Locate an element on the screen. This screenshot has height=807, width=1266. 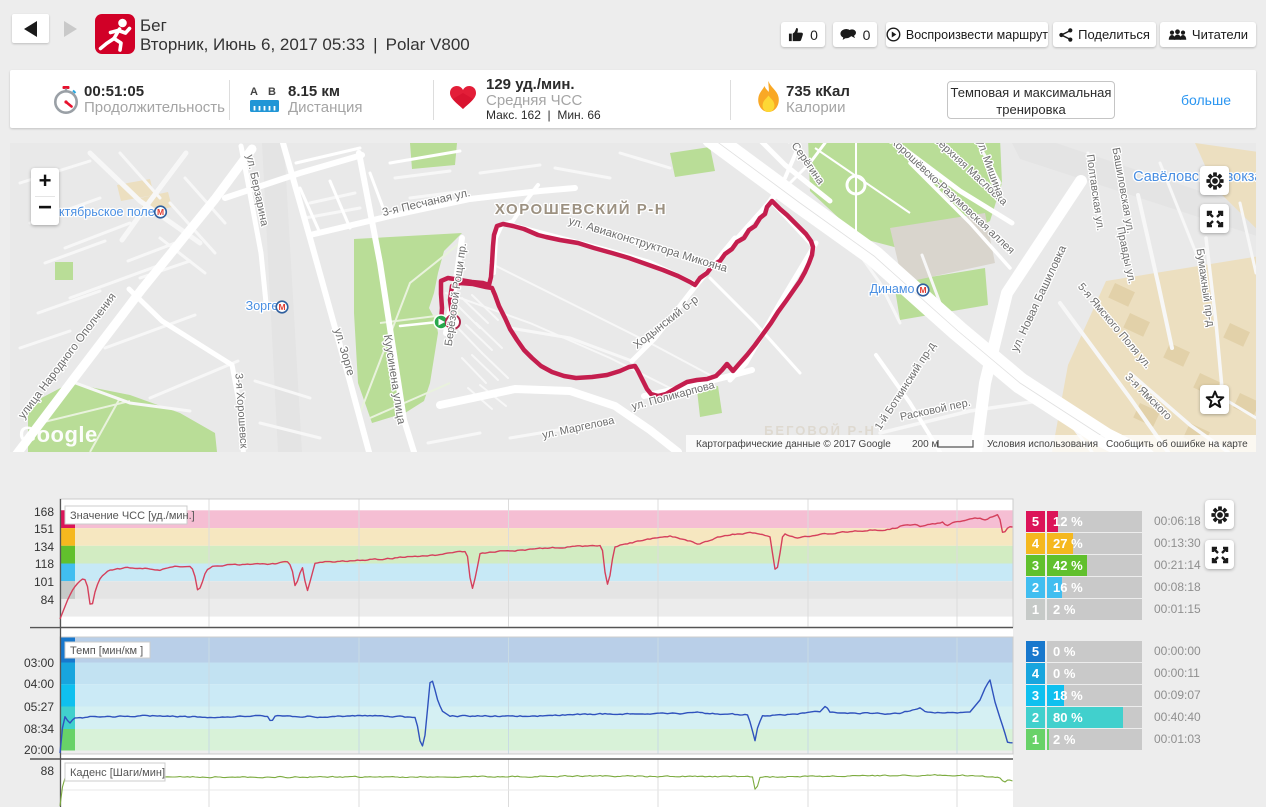
svg-text: Google is located at coordinates (58, 434).